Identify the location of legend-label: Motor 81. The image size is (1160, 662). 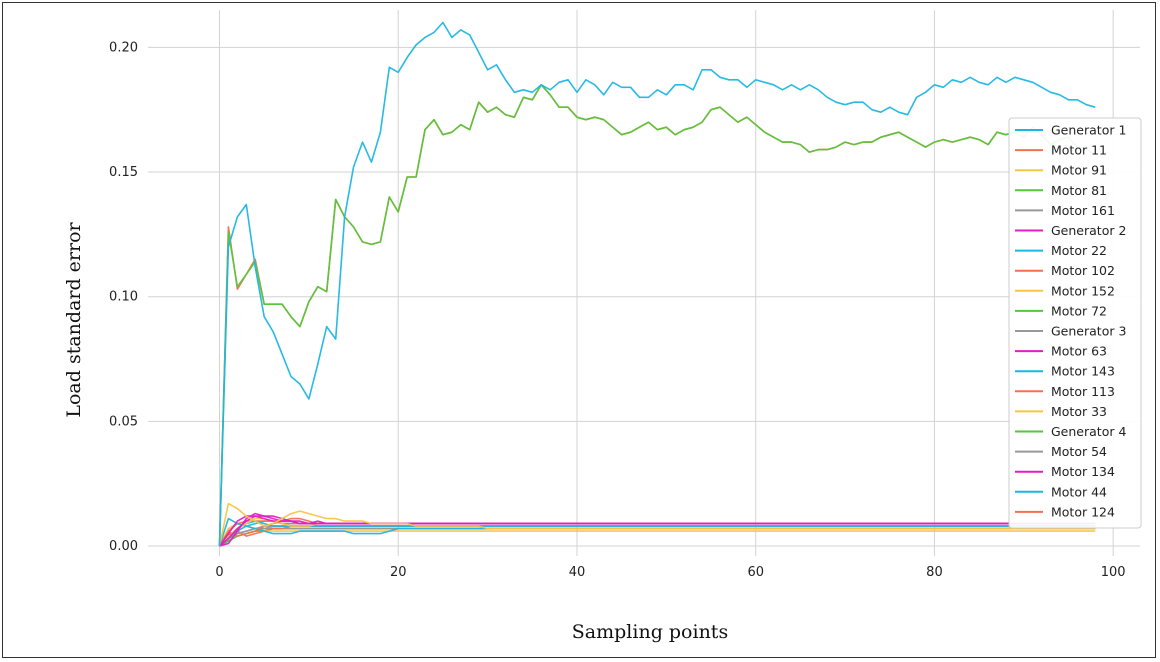
(1079, 190).